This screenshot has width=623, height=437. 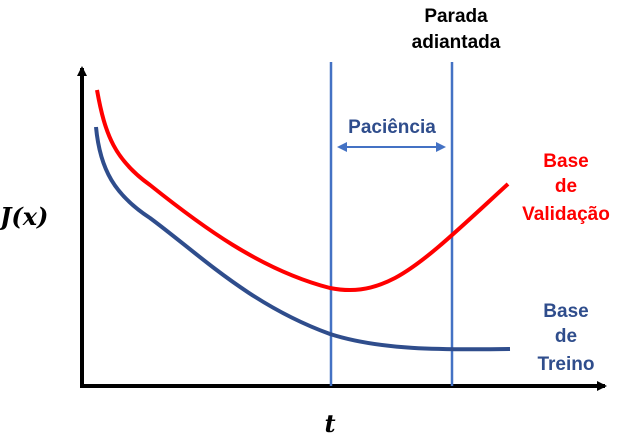 I want to click on train-label-line1: Base, so click(x=565, y=311).